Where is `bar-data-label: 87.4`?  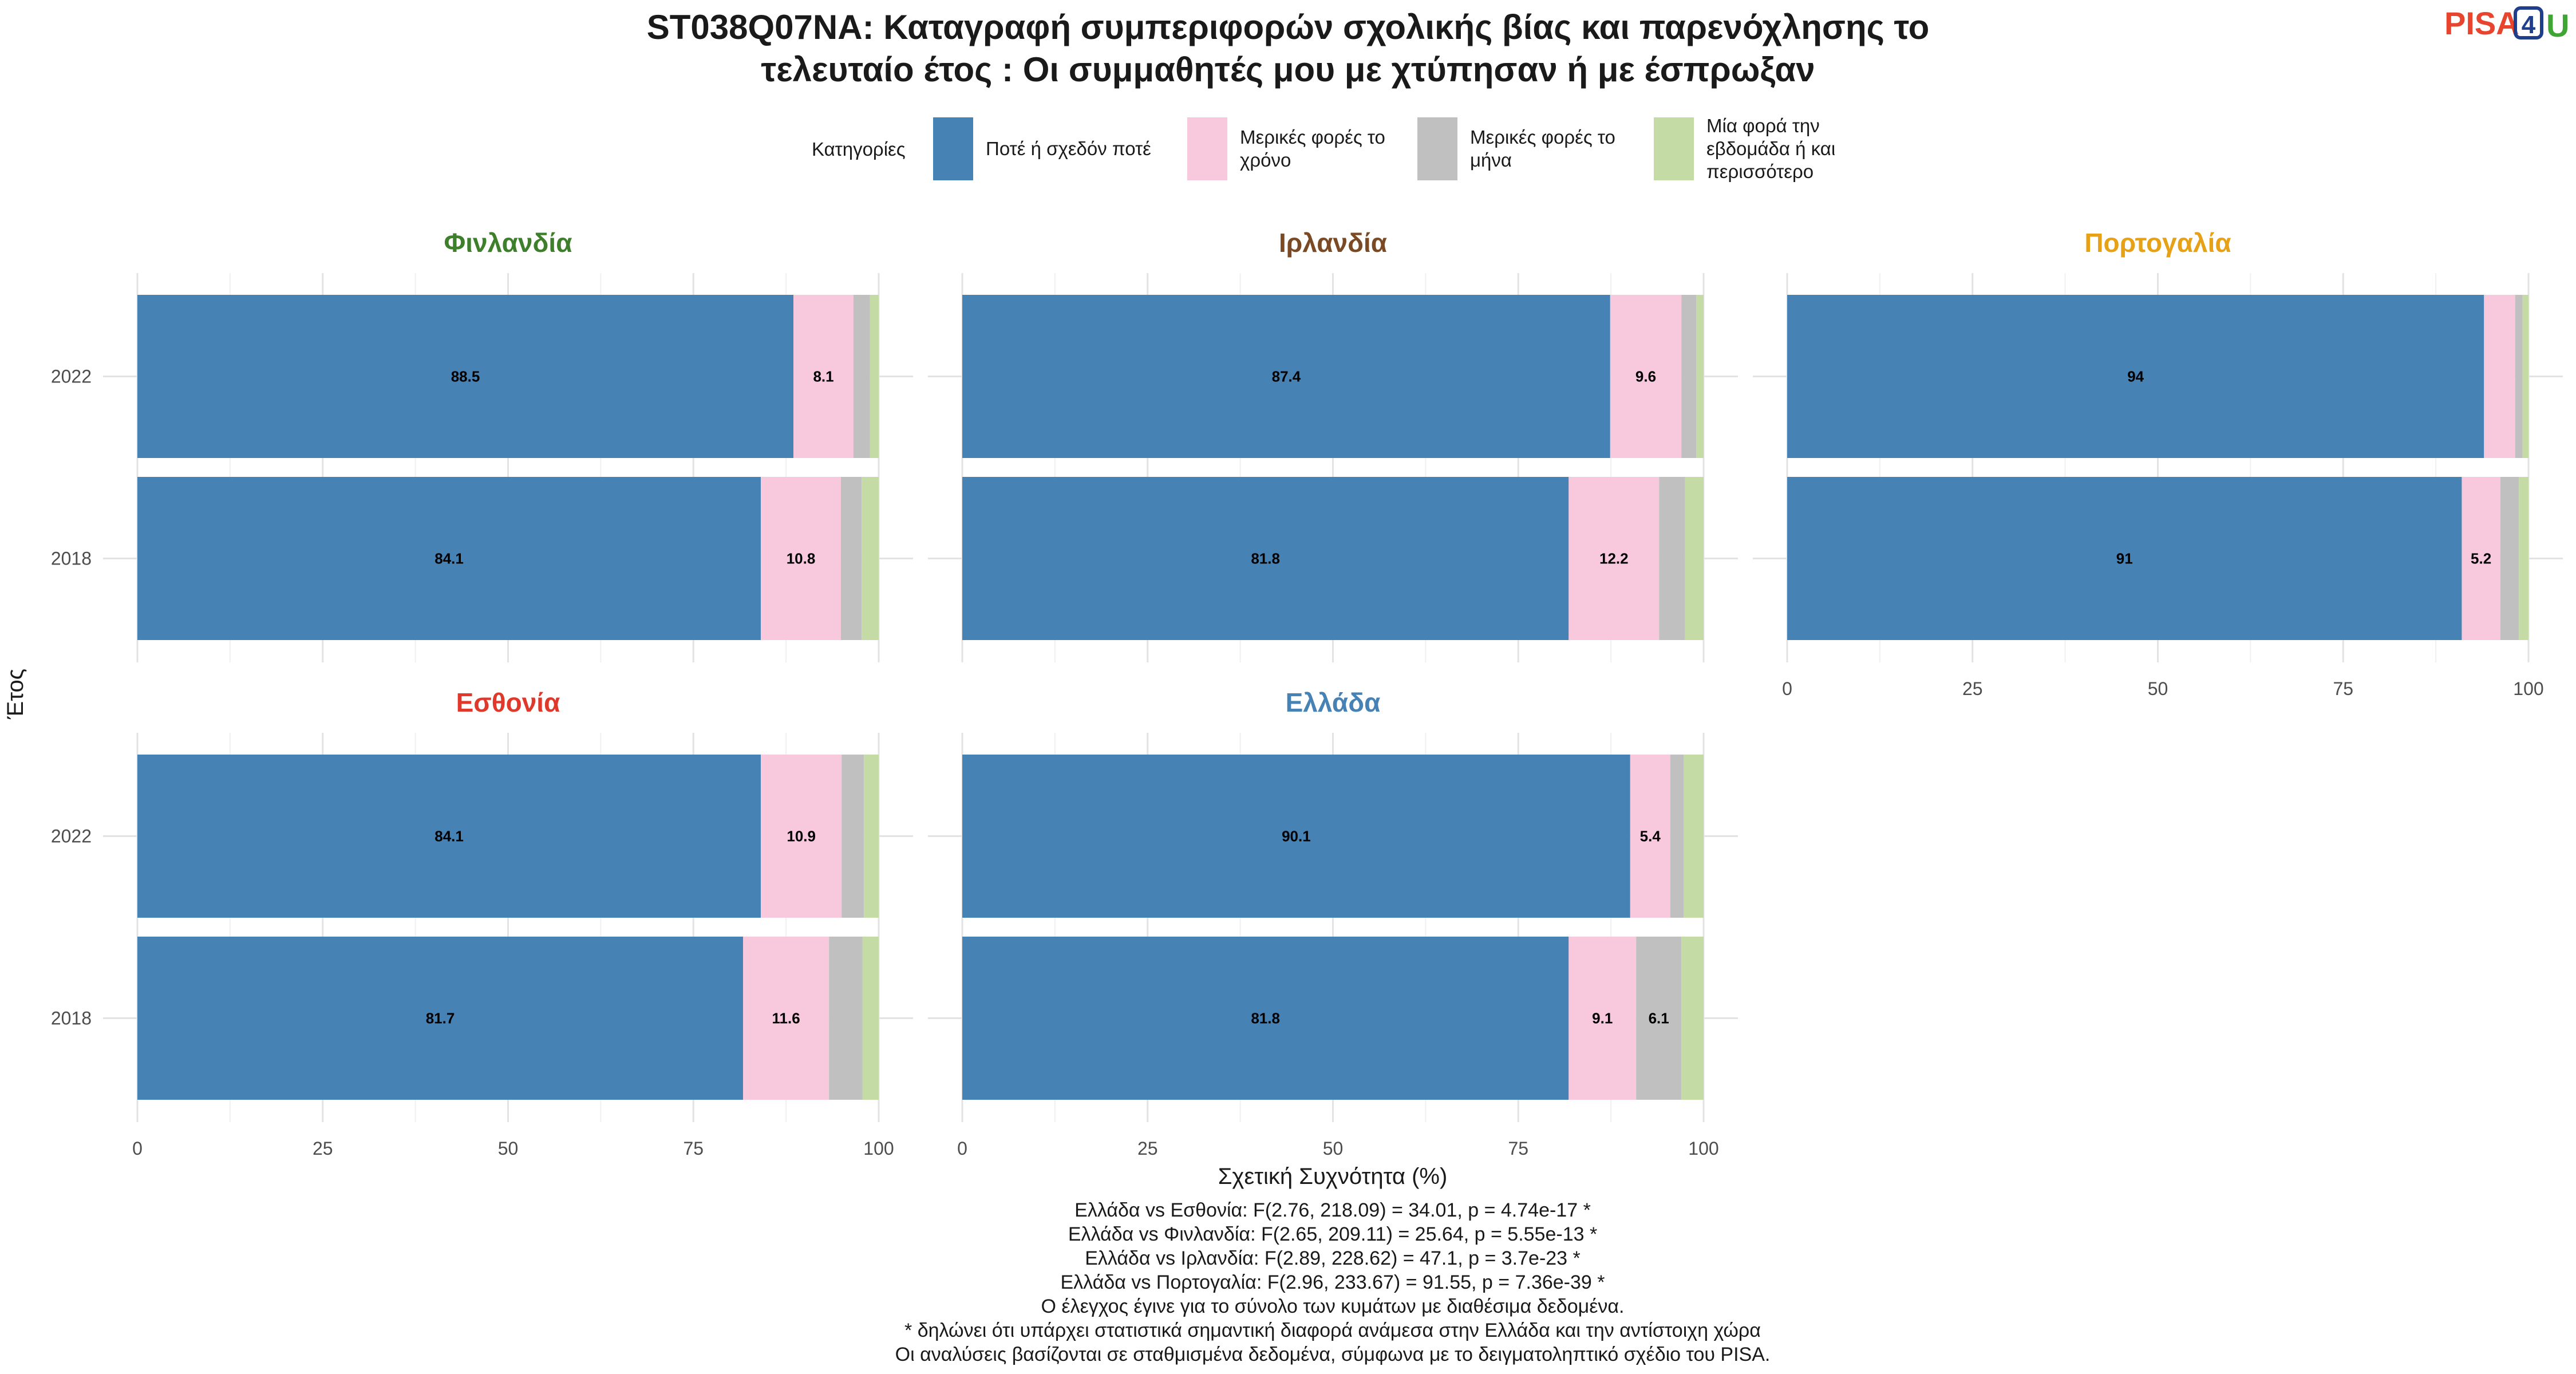
bar-data-label: 87.4 is located at coordinates (1286, 377).